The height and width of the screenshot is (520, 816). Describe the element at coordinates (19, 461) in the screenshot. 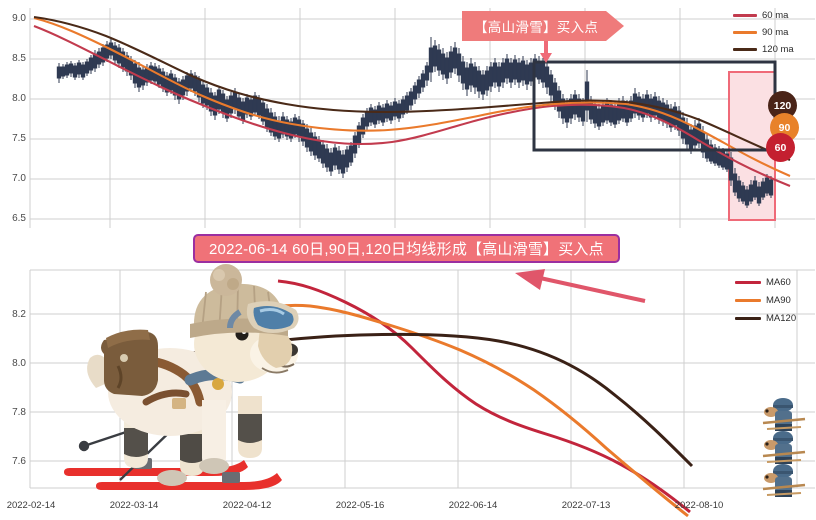

I see `bottom-ytick-3: 7.6` at that location.